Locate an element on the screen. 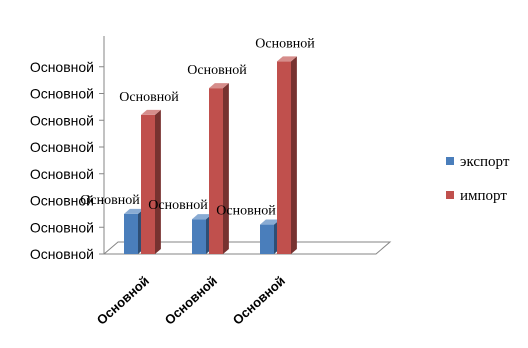 The width and height of the screenshot is (528, 348). legend-swatch-импорт is located at coordinates (450, 195).